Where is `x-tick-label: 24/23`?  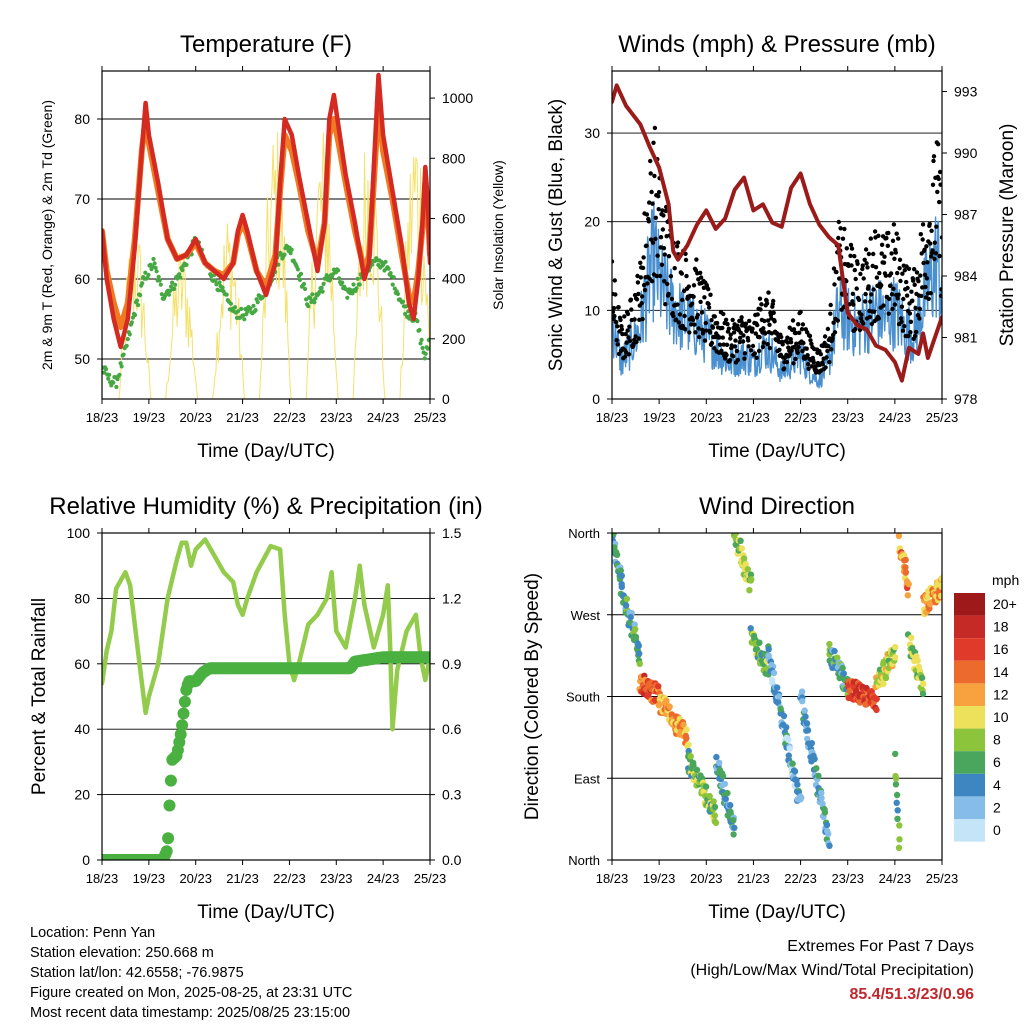 x-tick-label: 24/23 is located at coordinates (895, 417).